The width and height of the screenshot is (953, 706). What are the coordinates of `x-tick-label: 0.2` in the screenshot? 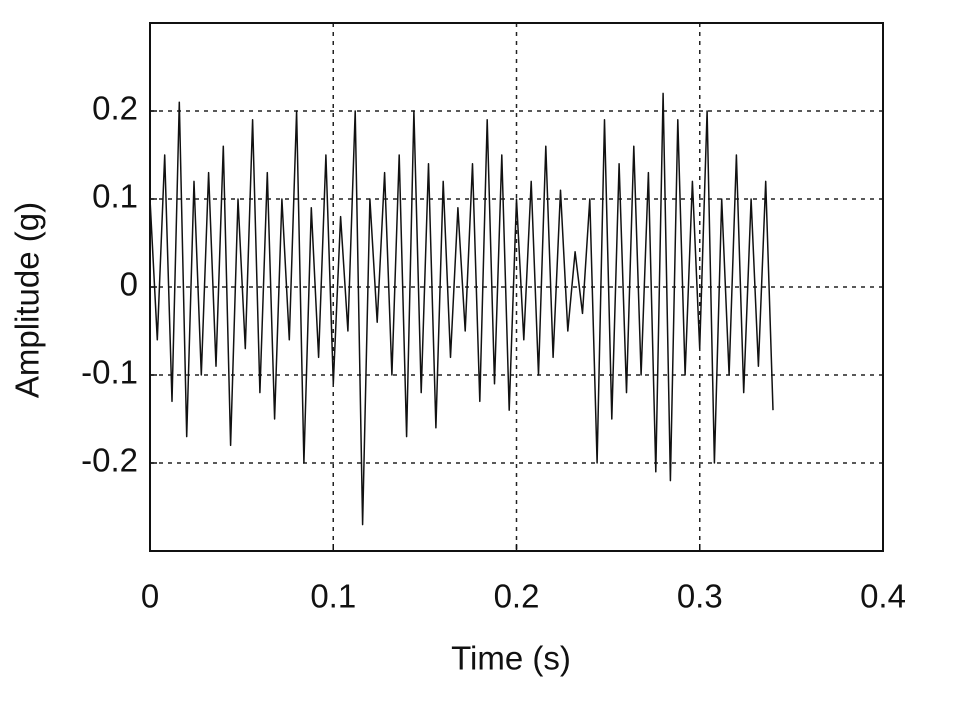 It's located at (517, 596).